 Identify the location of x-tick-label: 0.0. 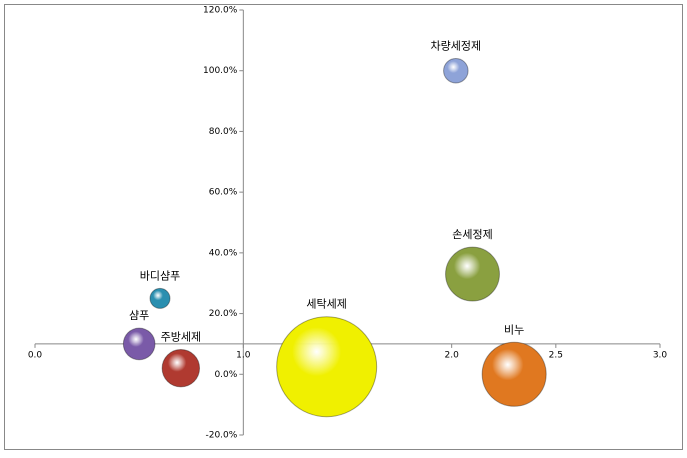
(35, 355).